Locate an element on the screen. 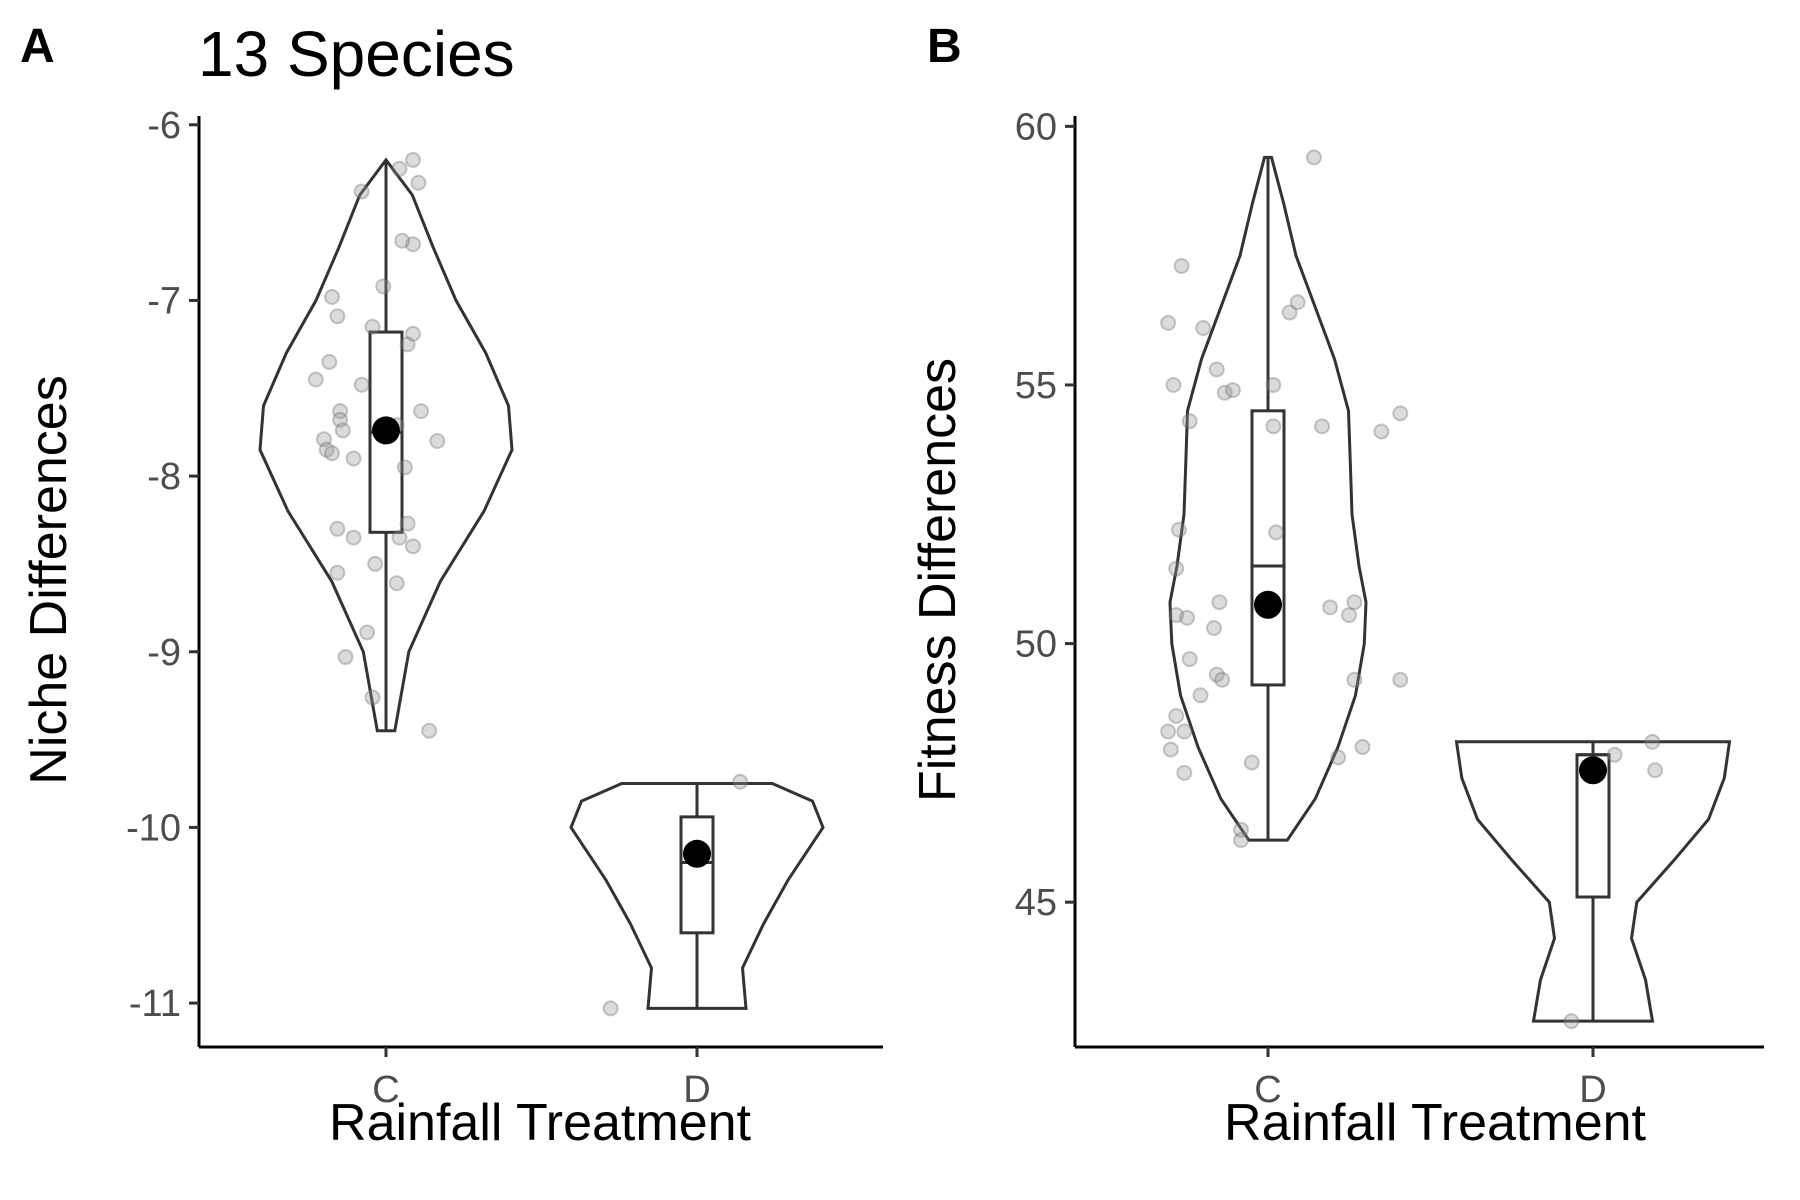 This screenshot has height=1200, width=1800. panel-a-y-tick-label: -9 is located at coordinates (164, 653).